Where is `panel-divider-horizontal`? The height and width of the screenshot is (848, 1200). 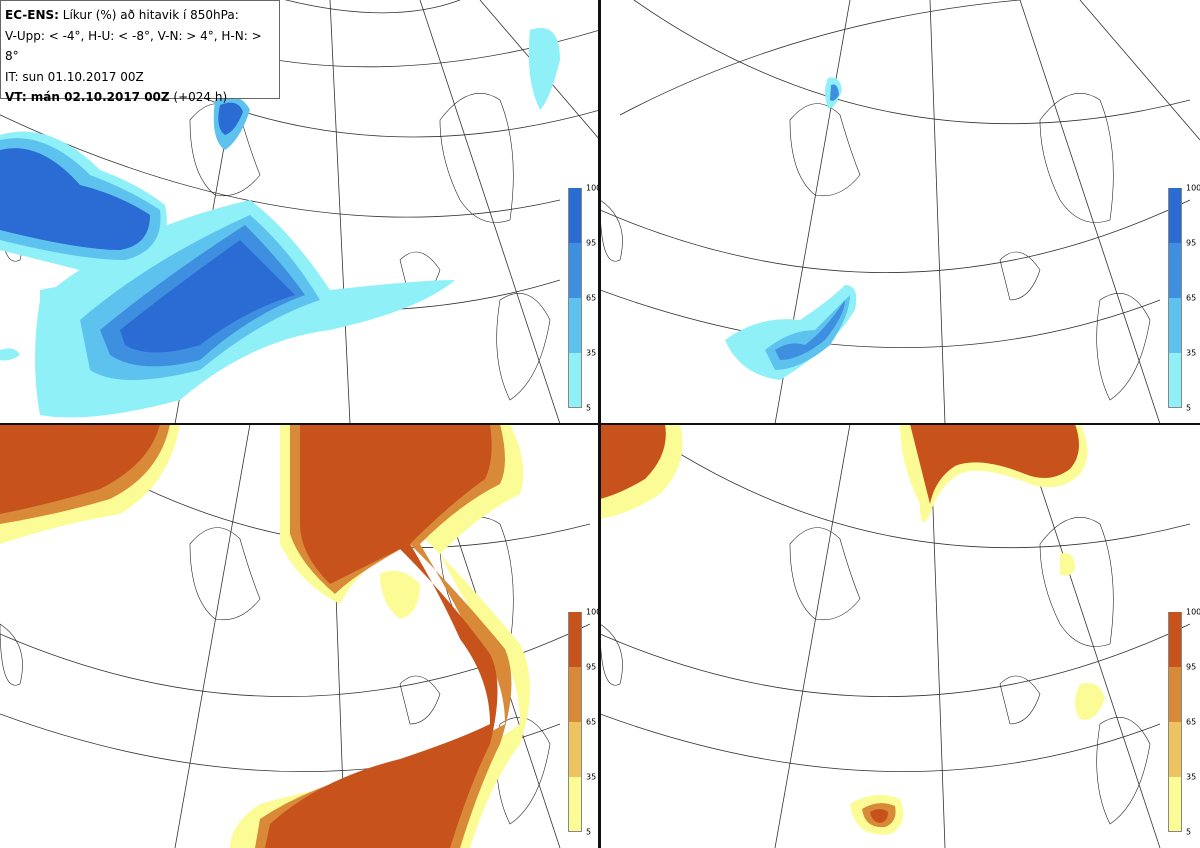 panel-divider-horizontal is located at coordinates (600, 424).